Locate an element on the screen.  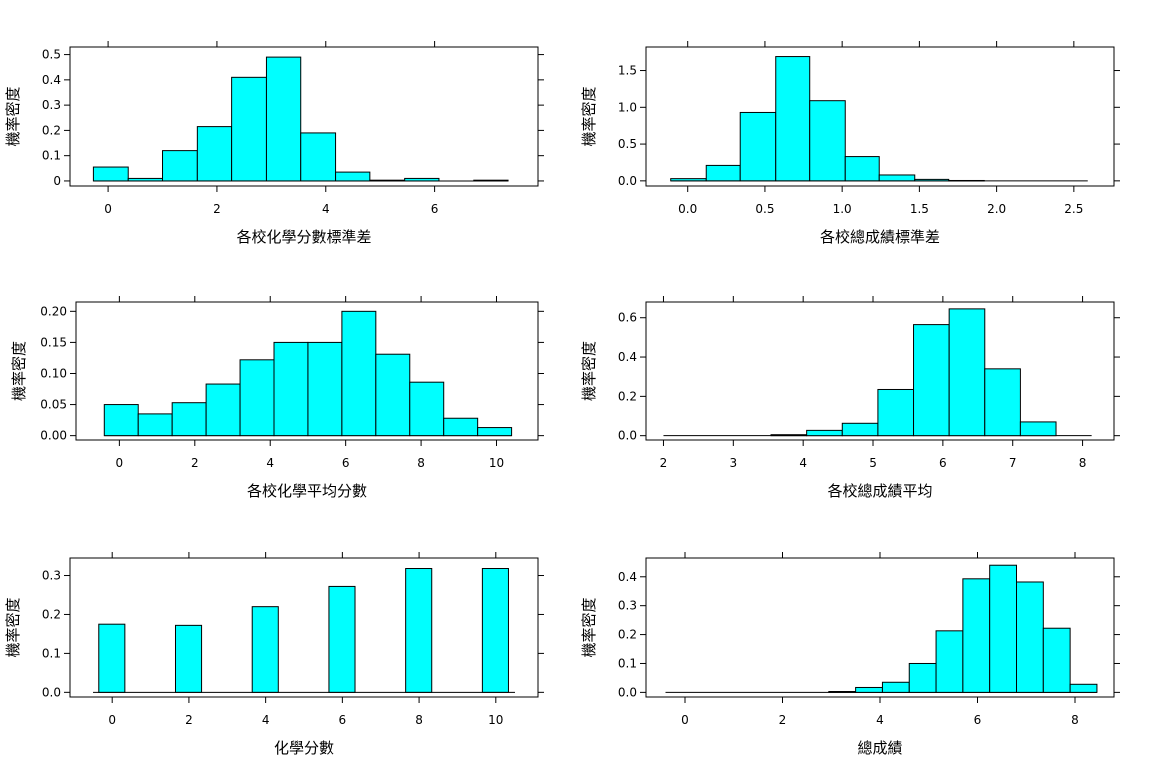
y-tick-label: 0.1 is located at coordinates (51, 653).